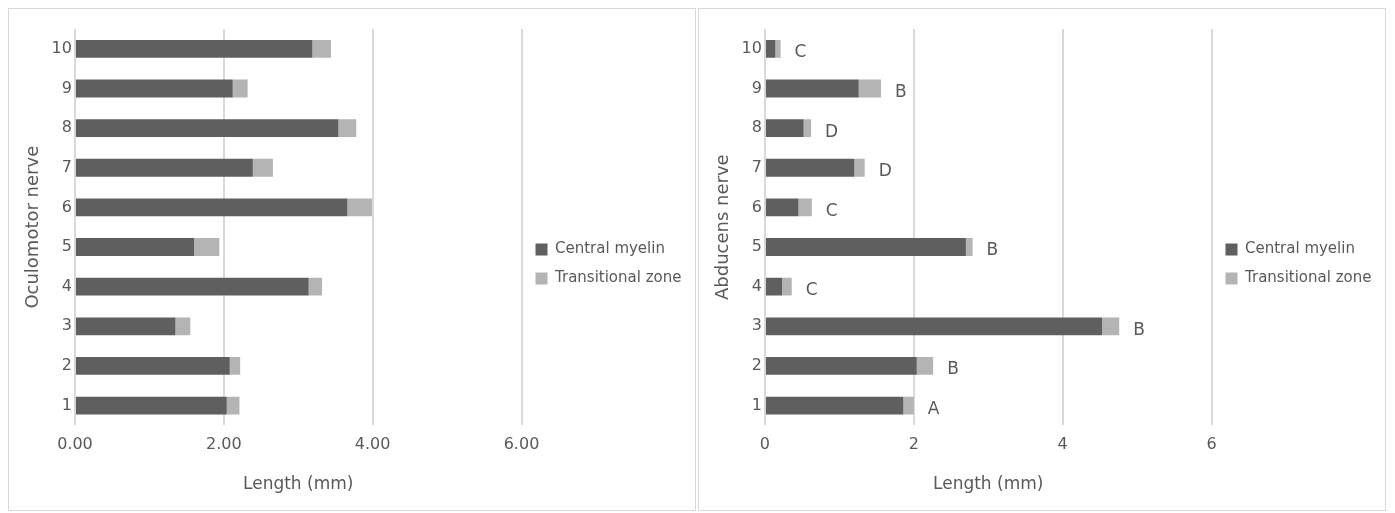 This screenshot has width=1395, height=513. What do you see at coordinates (933, 408) in the screenshot?
I see `annotation: A` at bounding box center [933, 408].